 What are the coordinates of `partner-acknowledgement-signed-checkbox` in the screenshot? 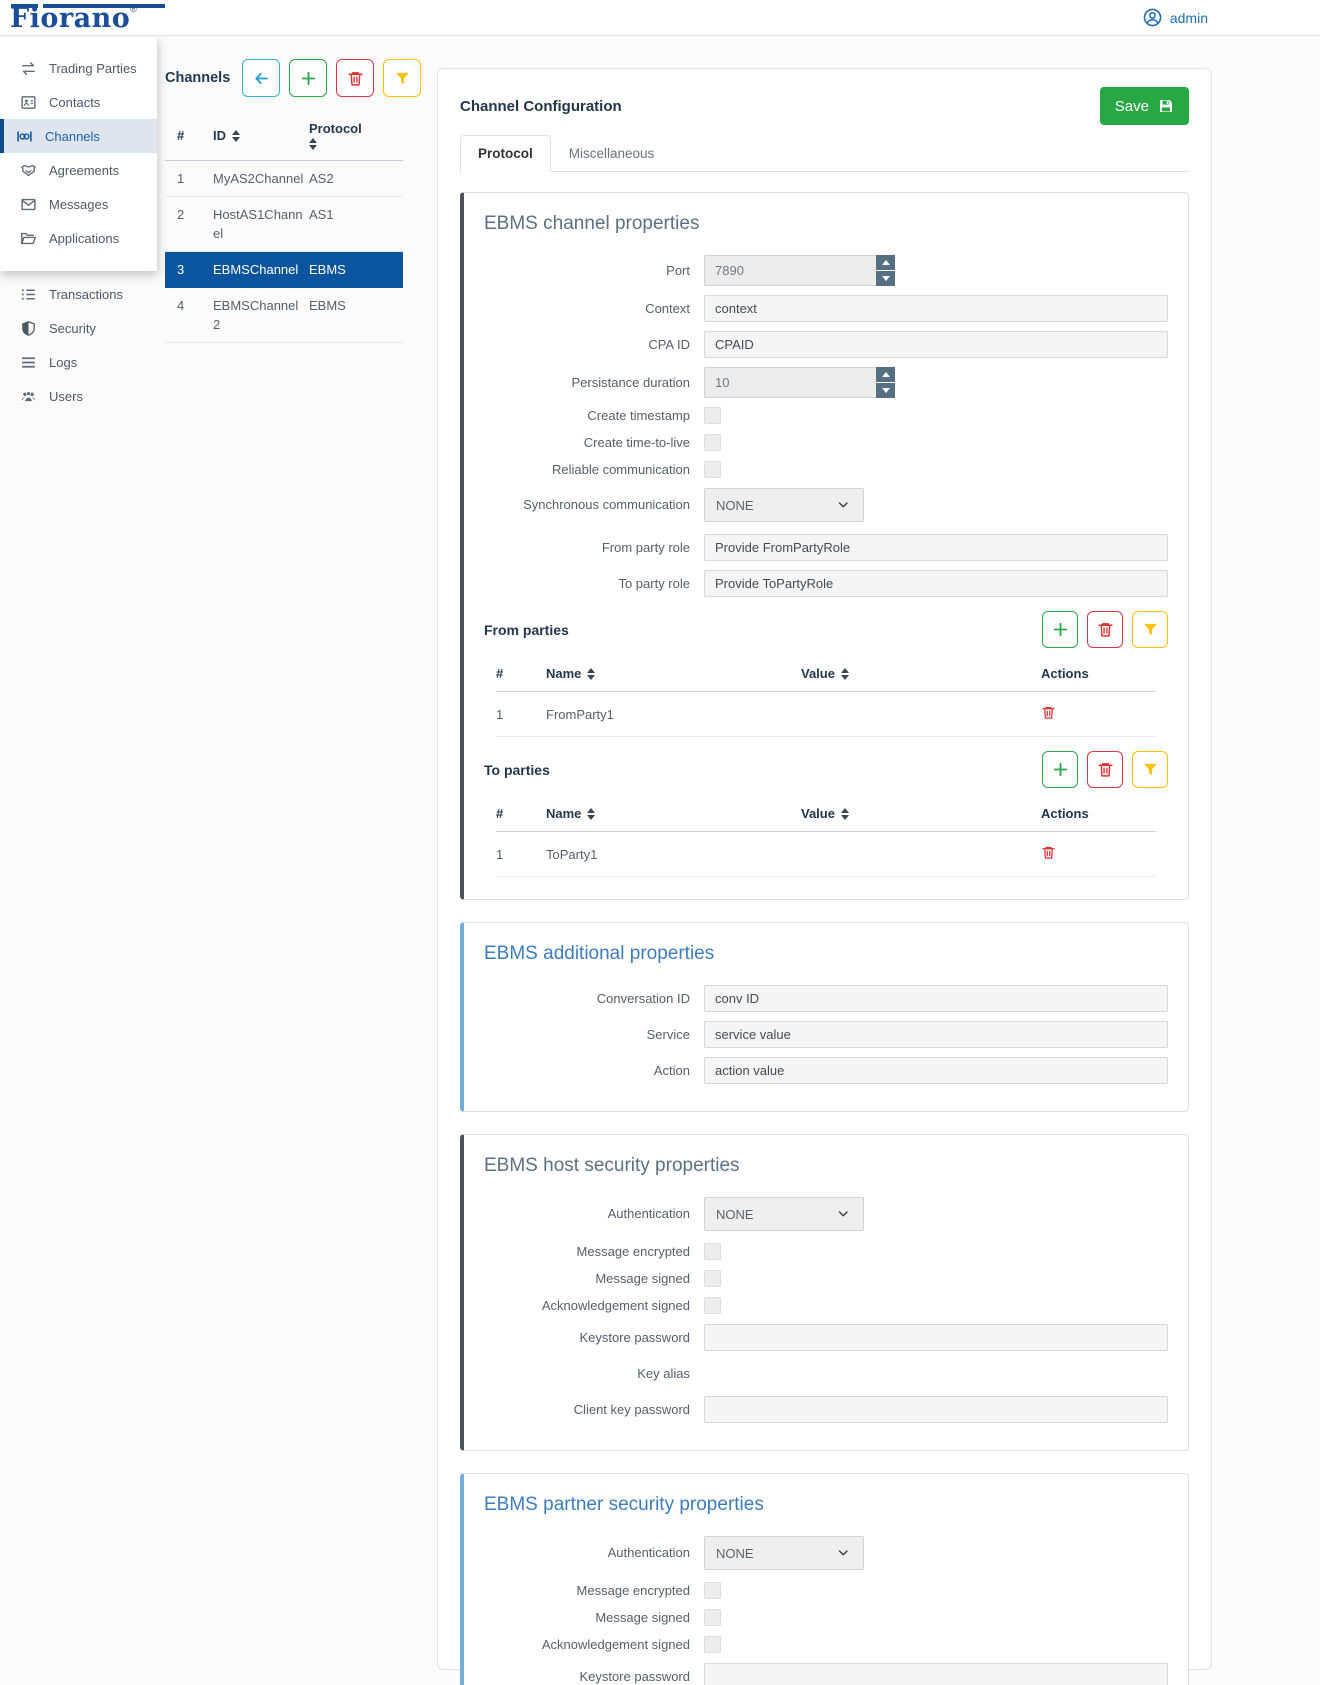 It's located at (712, 1644).